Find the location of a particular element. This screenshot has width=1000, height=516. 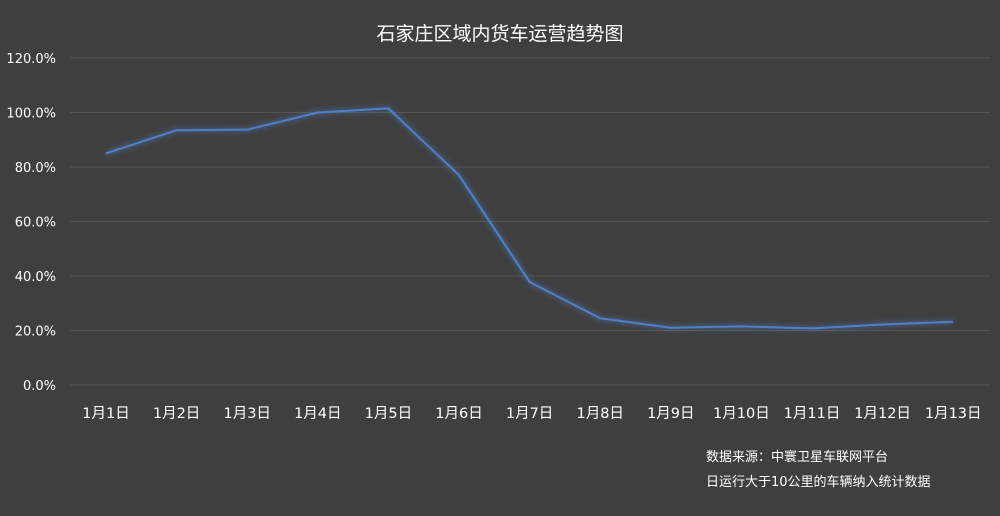

y-tick-label: 60.0% is located at coordinates (35, 223).